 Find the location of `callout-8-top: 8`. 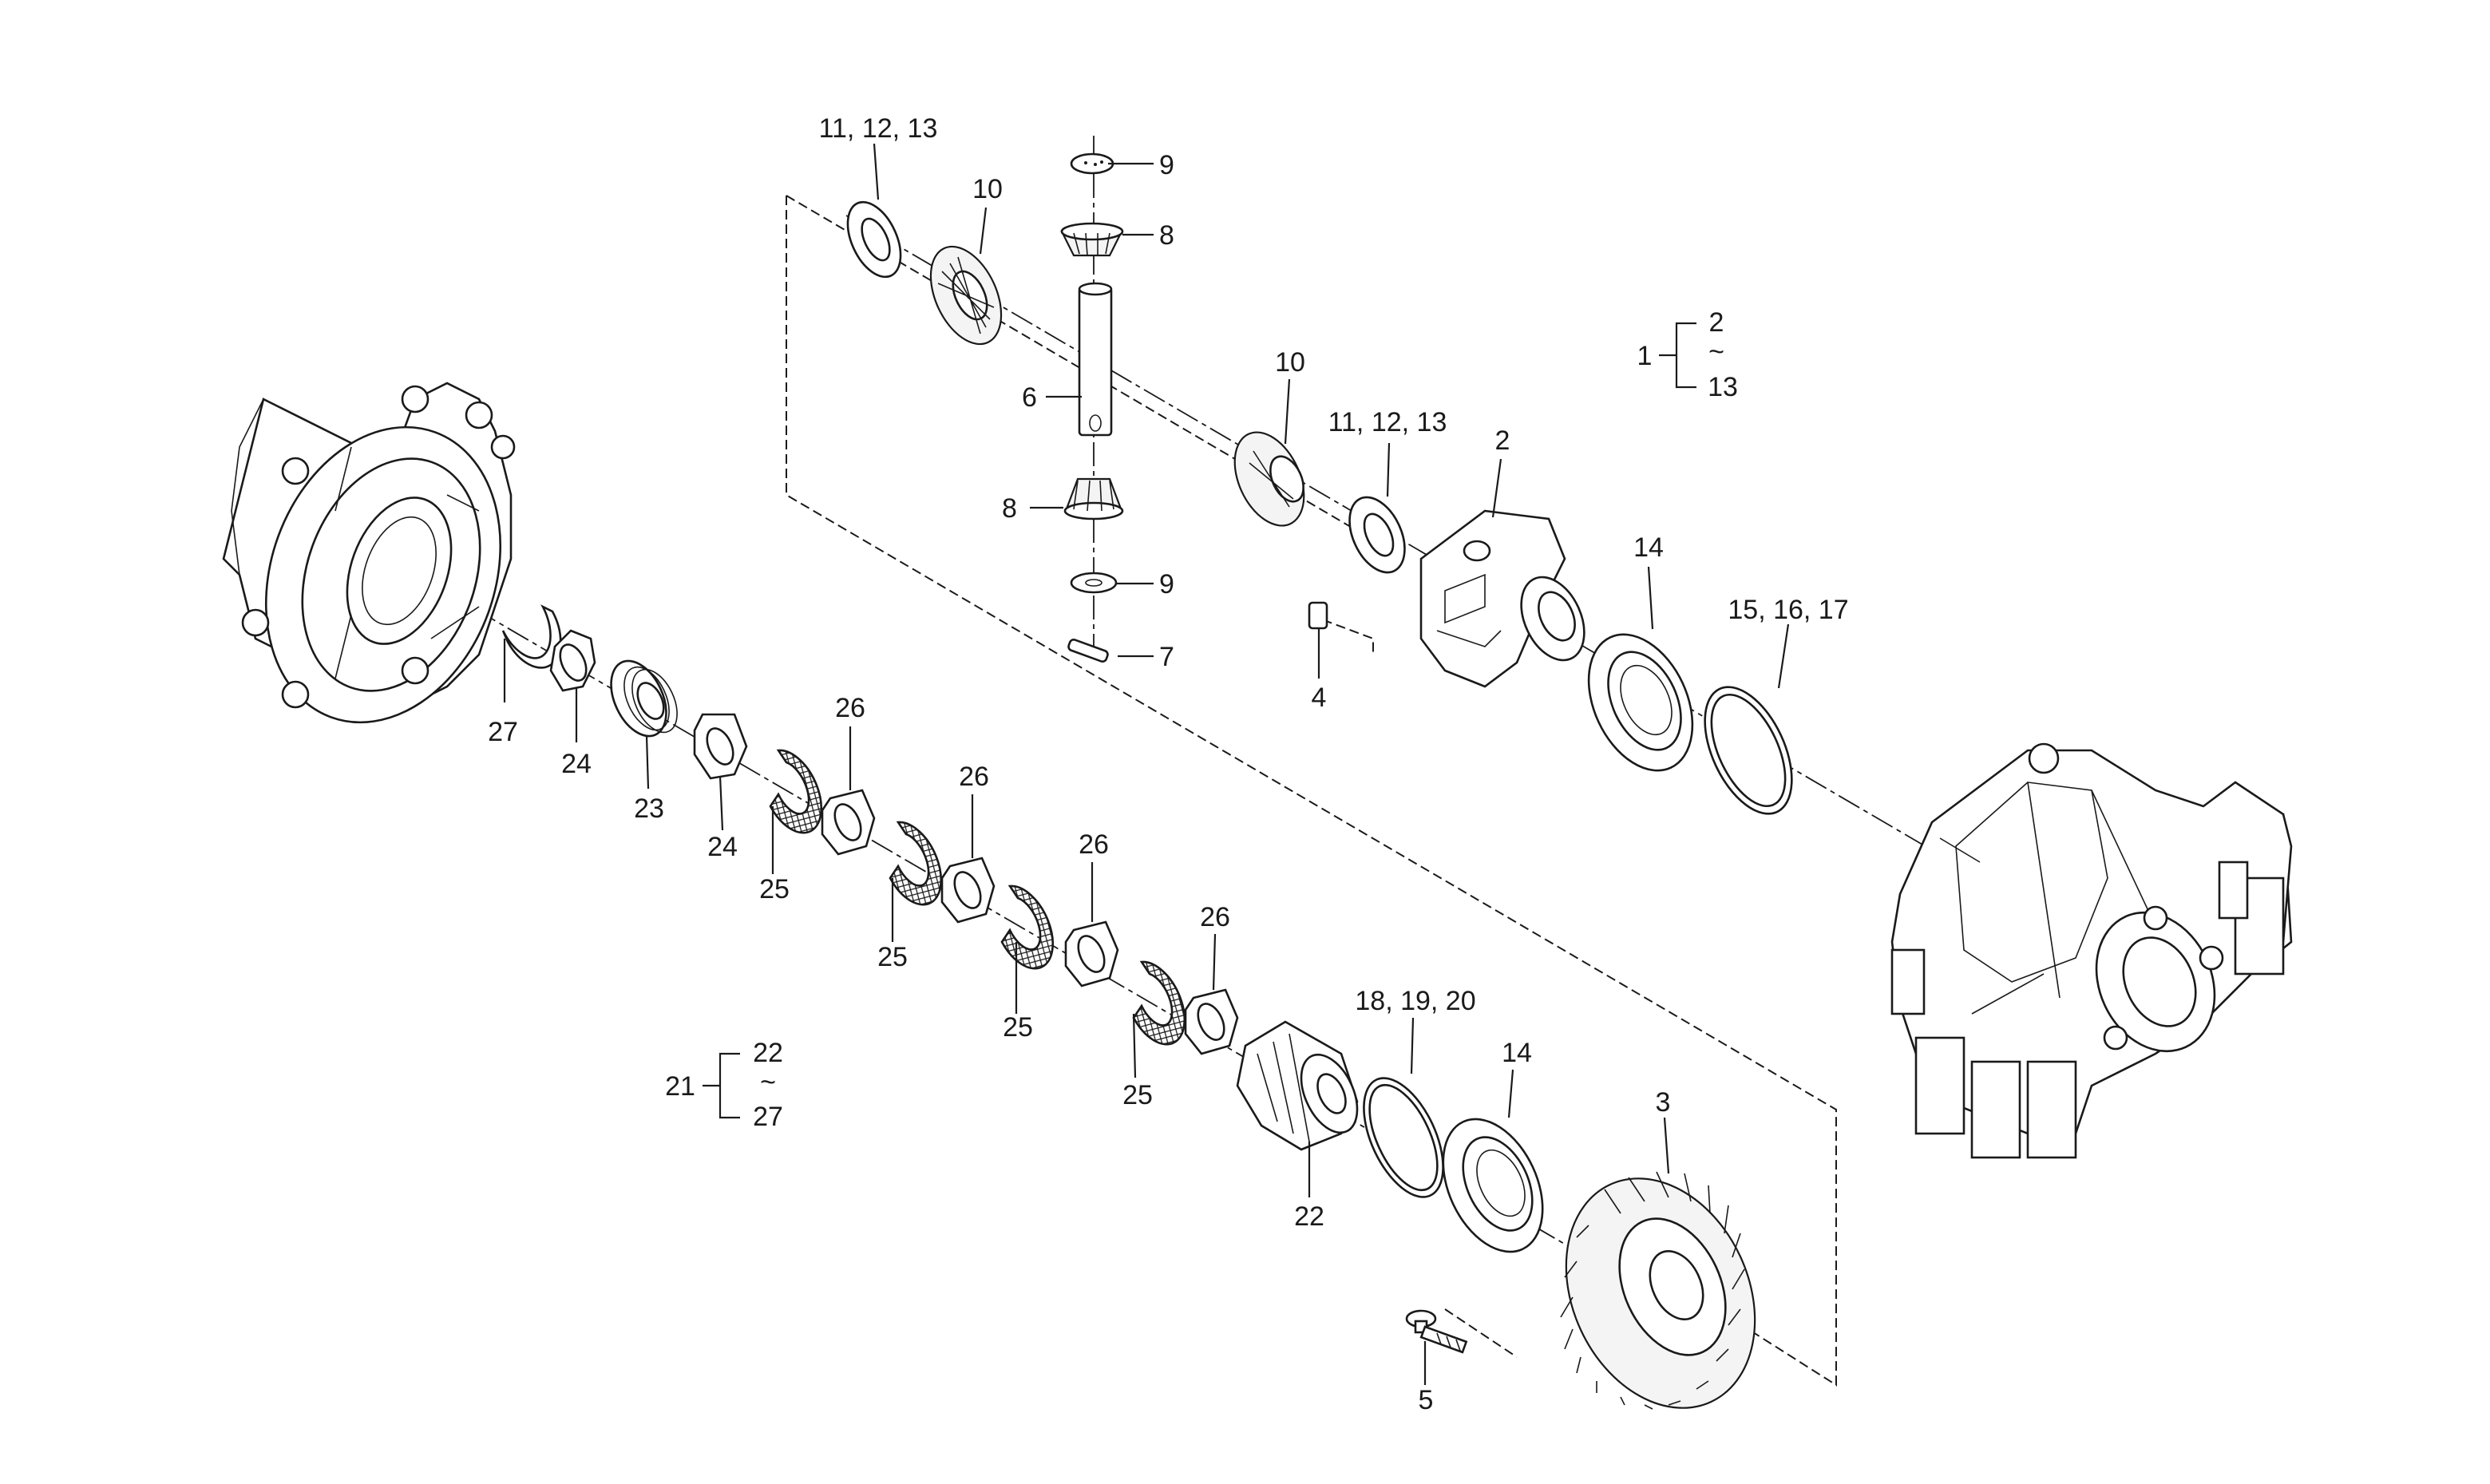

callout-8-top: 8 is located at coordinates (1166, 235).